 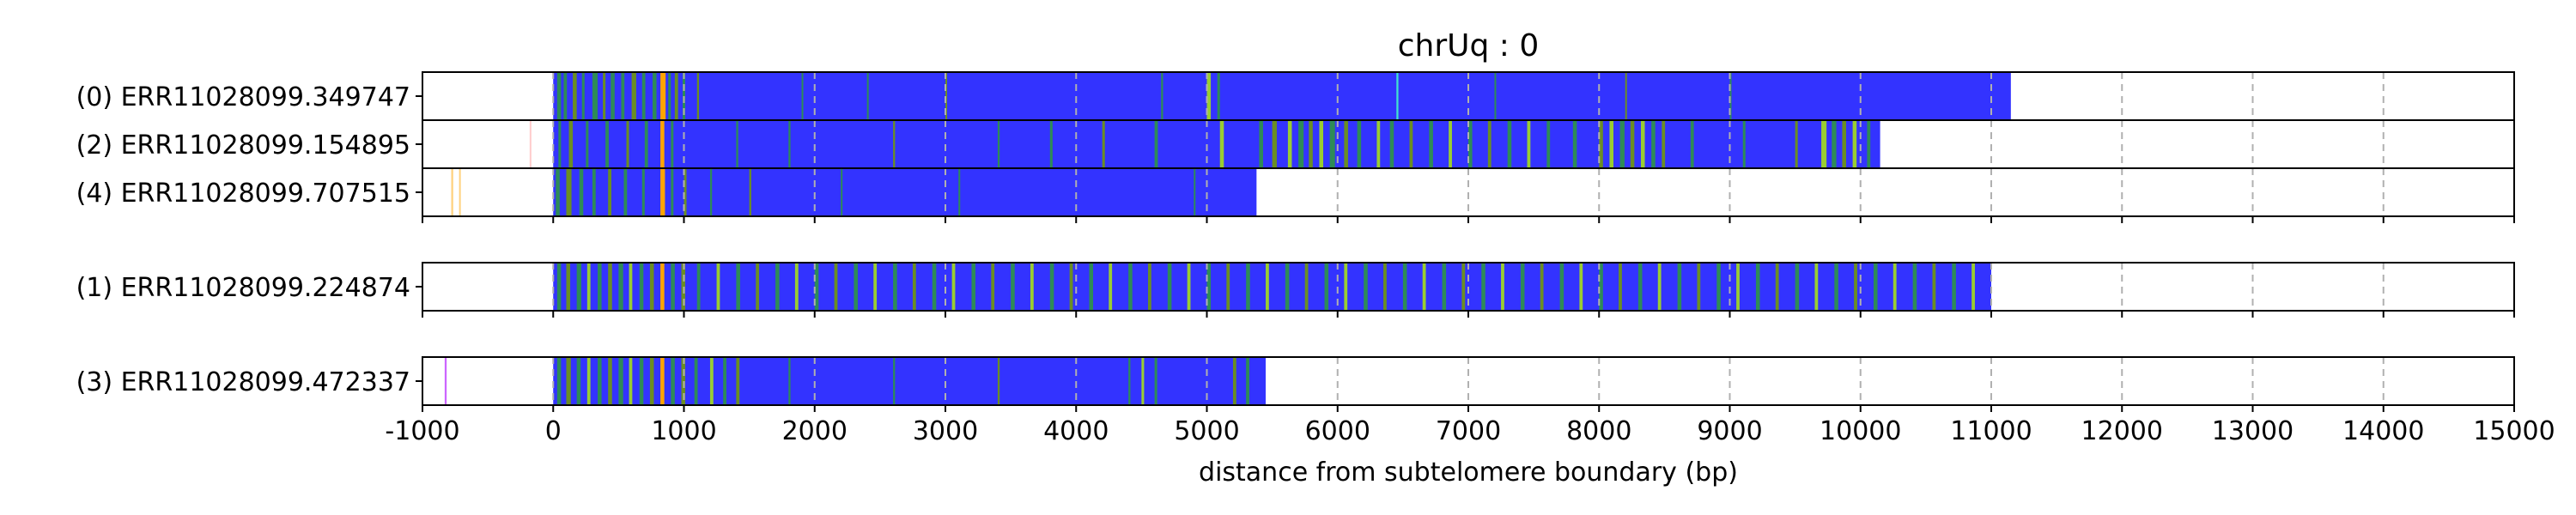 What do you see at coordinates (554, 431) in the screenshot?
I see `x-tick-label: 0` at bounding box center [554, 431].